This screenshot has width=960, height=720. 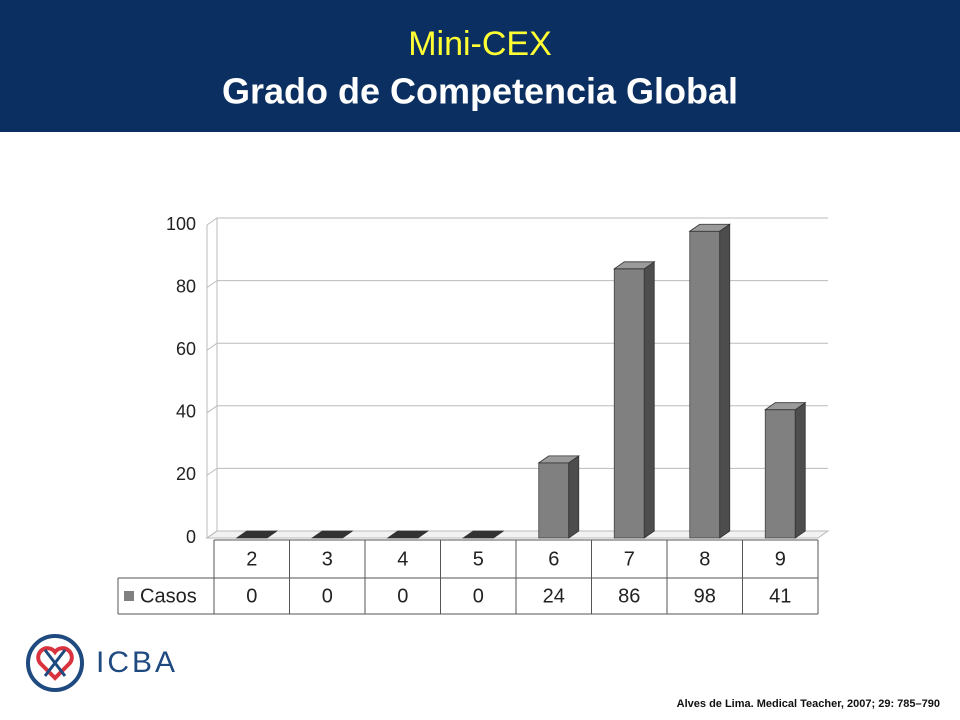 What do you see at coordinates (629, 596) in the screenshot?
I see `table-value: 86` at bounding box center [629, 596].